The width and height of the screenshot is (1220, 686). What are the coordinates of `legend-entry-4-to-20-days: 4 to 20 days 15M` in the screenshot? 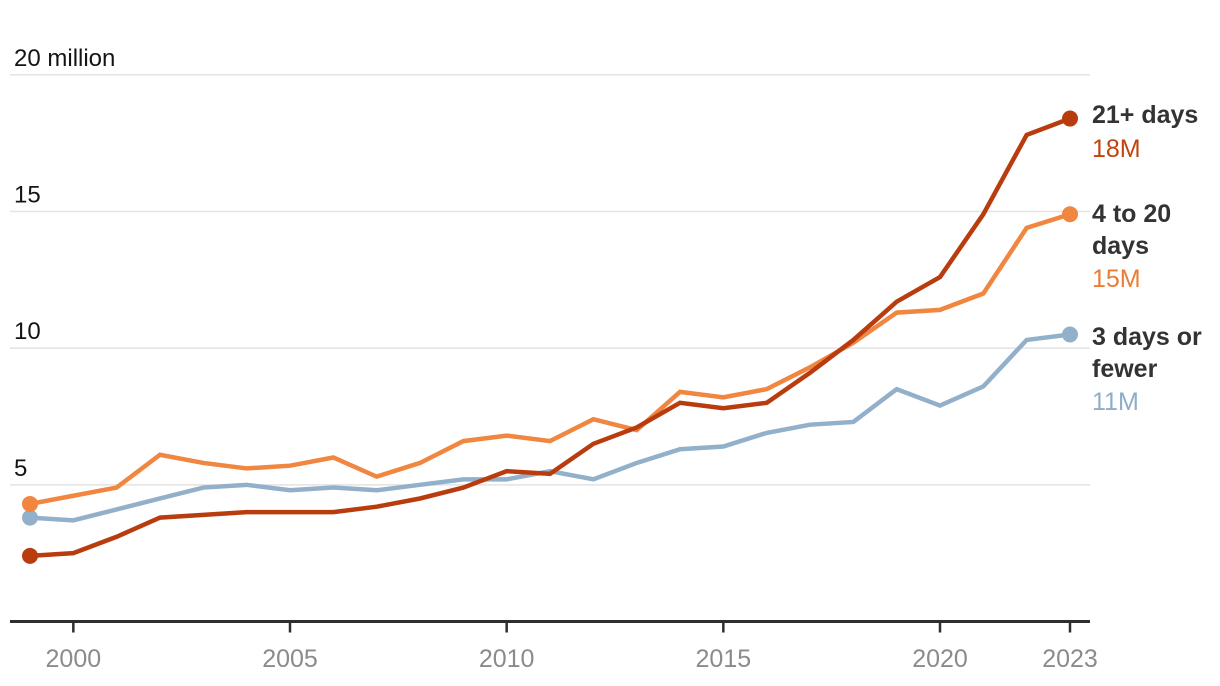 It's located at (1156, 247).